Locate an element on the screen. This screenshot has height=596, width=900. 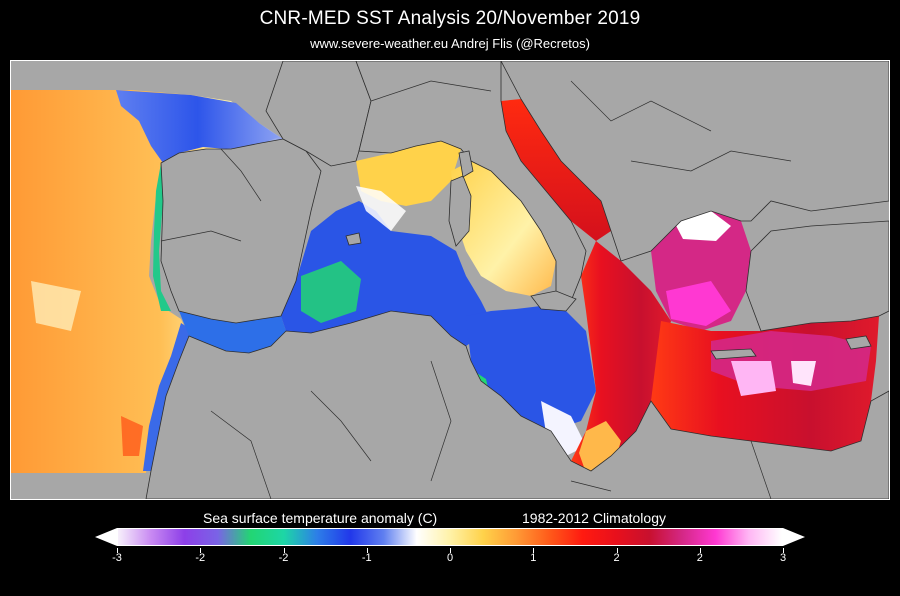
iberia-coastal-strip is located at coordinates (162, 236).